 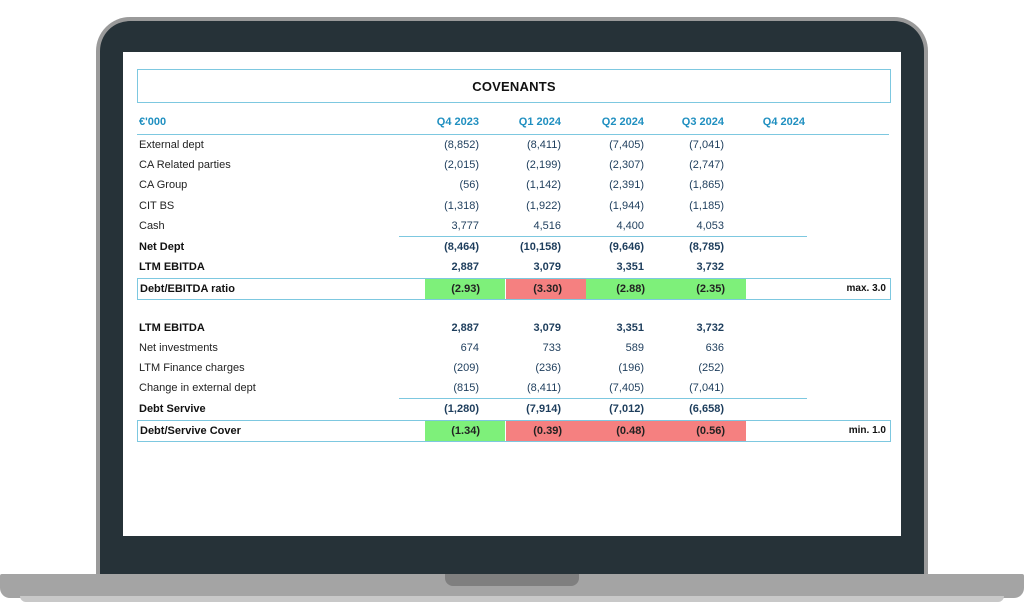 I want to click on table-row: Net investments 674 733 589 636, so click(x=514, y=348).